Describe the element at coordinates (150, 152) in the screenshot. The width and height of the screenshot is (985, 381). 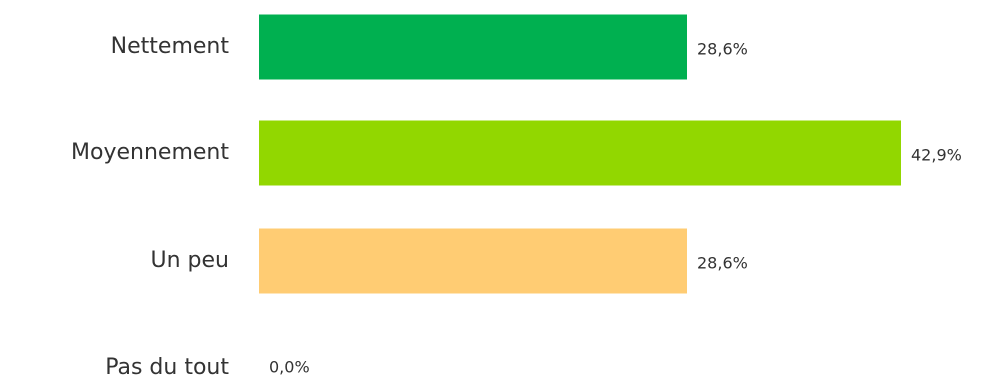
I see `category-label: Moyennement` at that location.